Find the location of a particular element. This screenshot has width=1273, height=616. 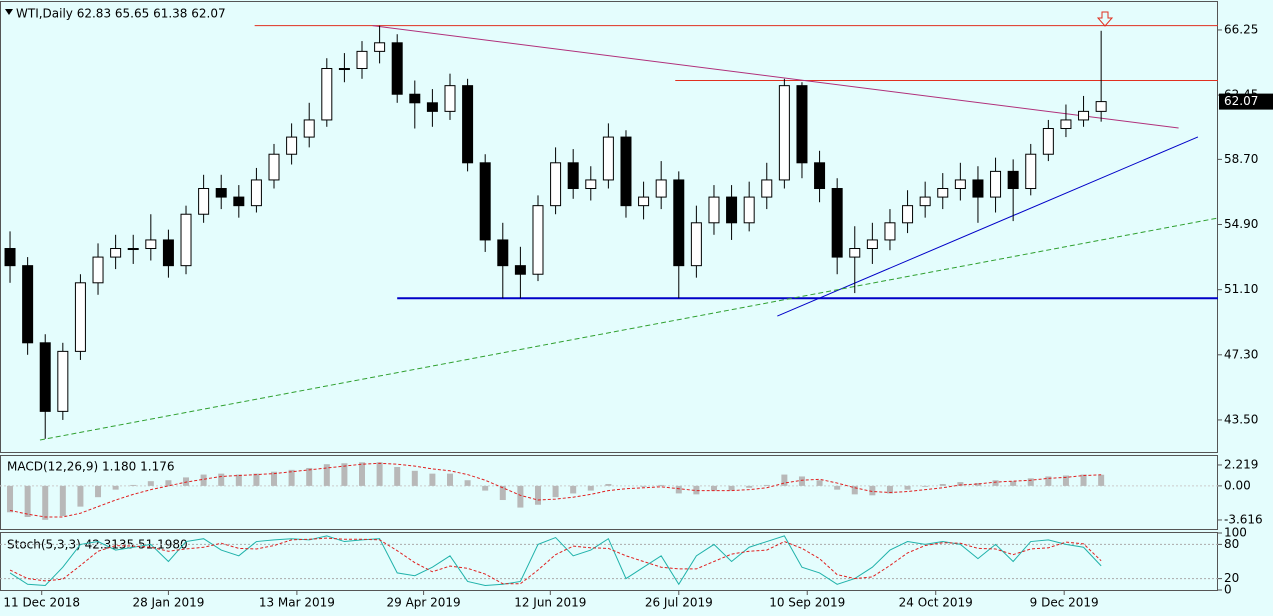

x-tick-label: 13 Mar 2019 is located at coordinates (297, 603).